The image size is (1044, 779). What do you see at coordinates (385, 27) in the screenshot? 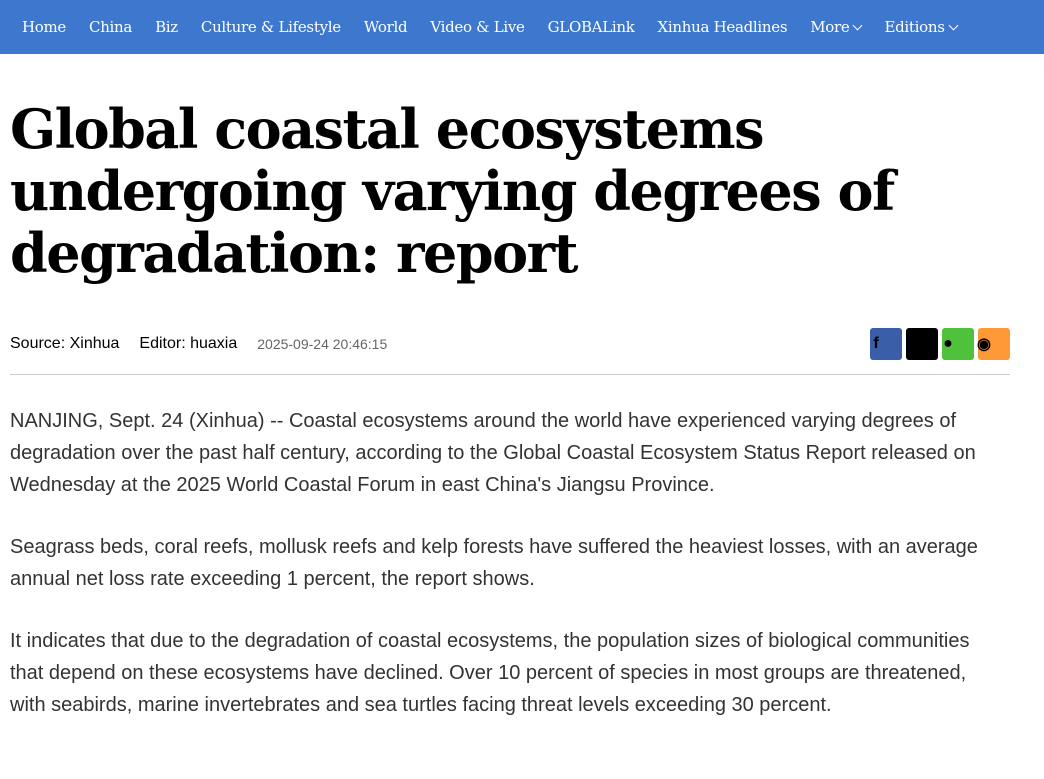
I see `nav-world: World` at bounding box center [385, 27].